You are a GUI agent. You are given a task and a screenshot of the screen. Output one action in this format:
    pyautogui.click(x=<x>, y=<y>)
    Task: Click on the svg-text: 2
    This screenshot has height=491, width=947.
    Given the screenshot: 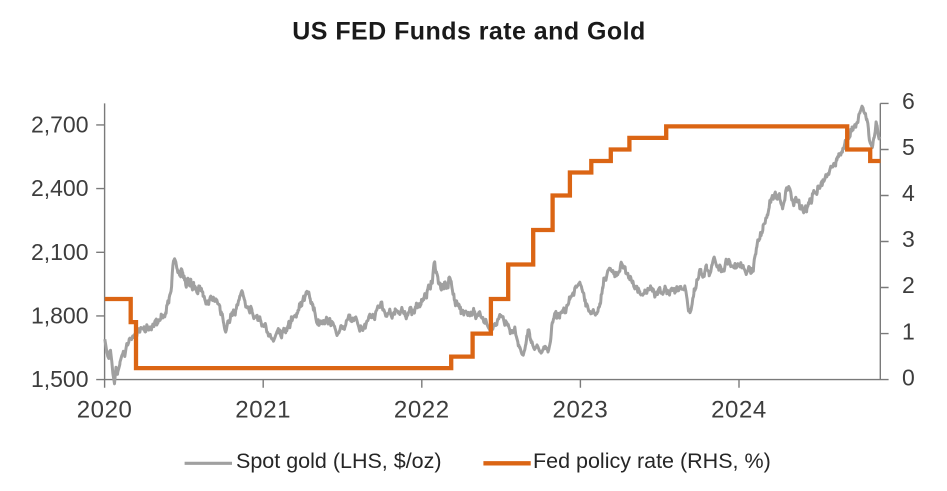 What is the action you would take?
    pyautogui.click(x=908, y=285)
    